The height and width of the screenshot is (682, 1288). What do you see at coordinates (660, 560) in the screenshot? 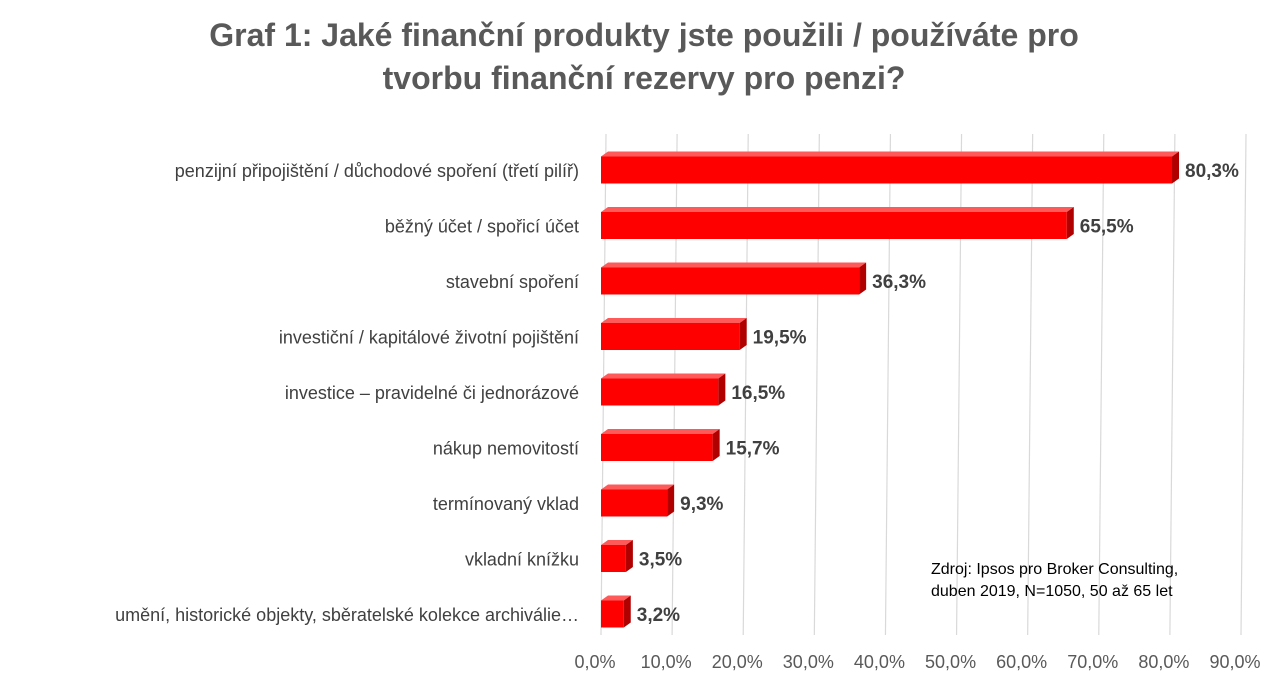
I see `value-label: 3,5%` at bounding box center [660, 560].